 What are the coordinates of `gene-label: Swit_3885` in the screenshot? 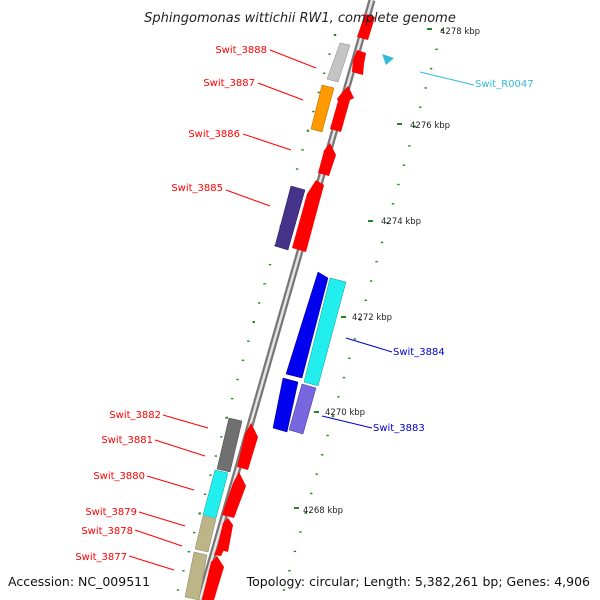 It's located at (197, 188).